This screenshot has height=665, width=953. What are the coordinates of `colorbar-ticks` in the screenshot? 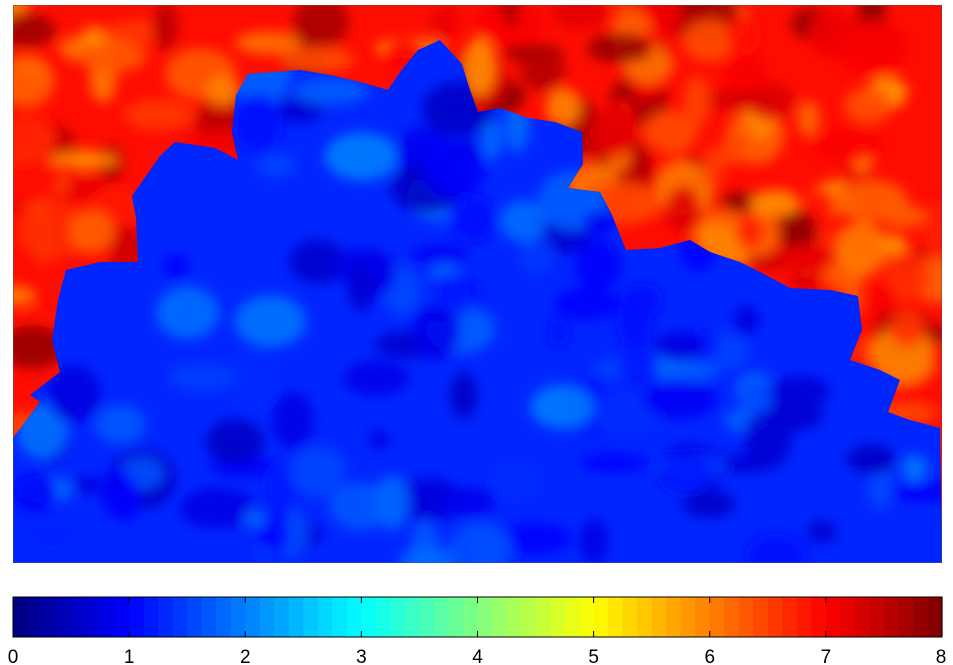 It's located at (477, 617).